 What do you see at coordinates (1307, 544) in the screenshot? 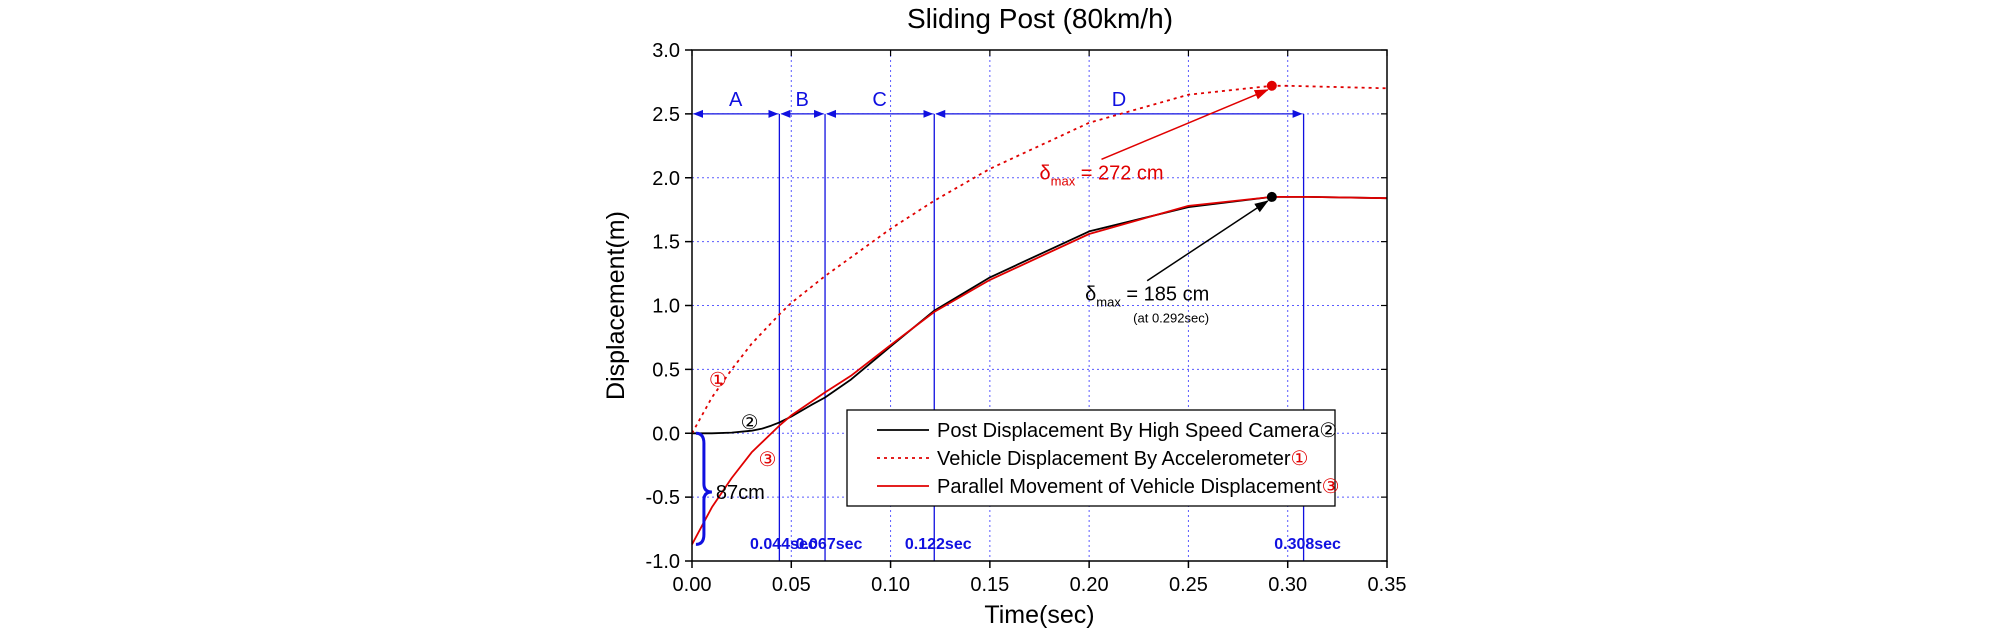
I see `time-marker-label: 0.308sec` at bounding box center [1307, 544].